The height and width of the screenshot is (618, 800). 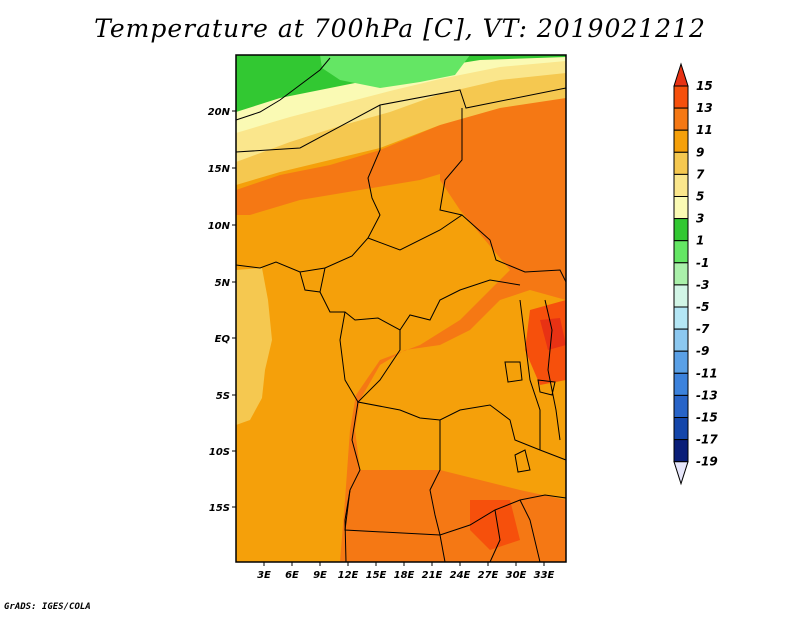 What do you see at coordinates (432, 575) in the screenshot?
I see `lon-label: 21E` at bounding box center [432, 575].